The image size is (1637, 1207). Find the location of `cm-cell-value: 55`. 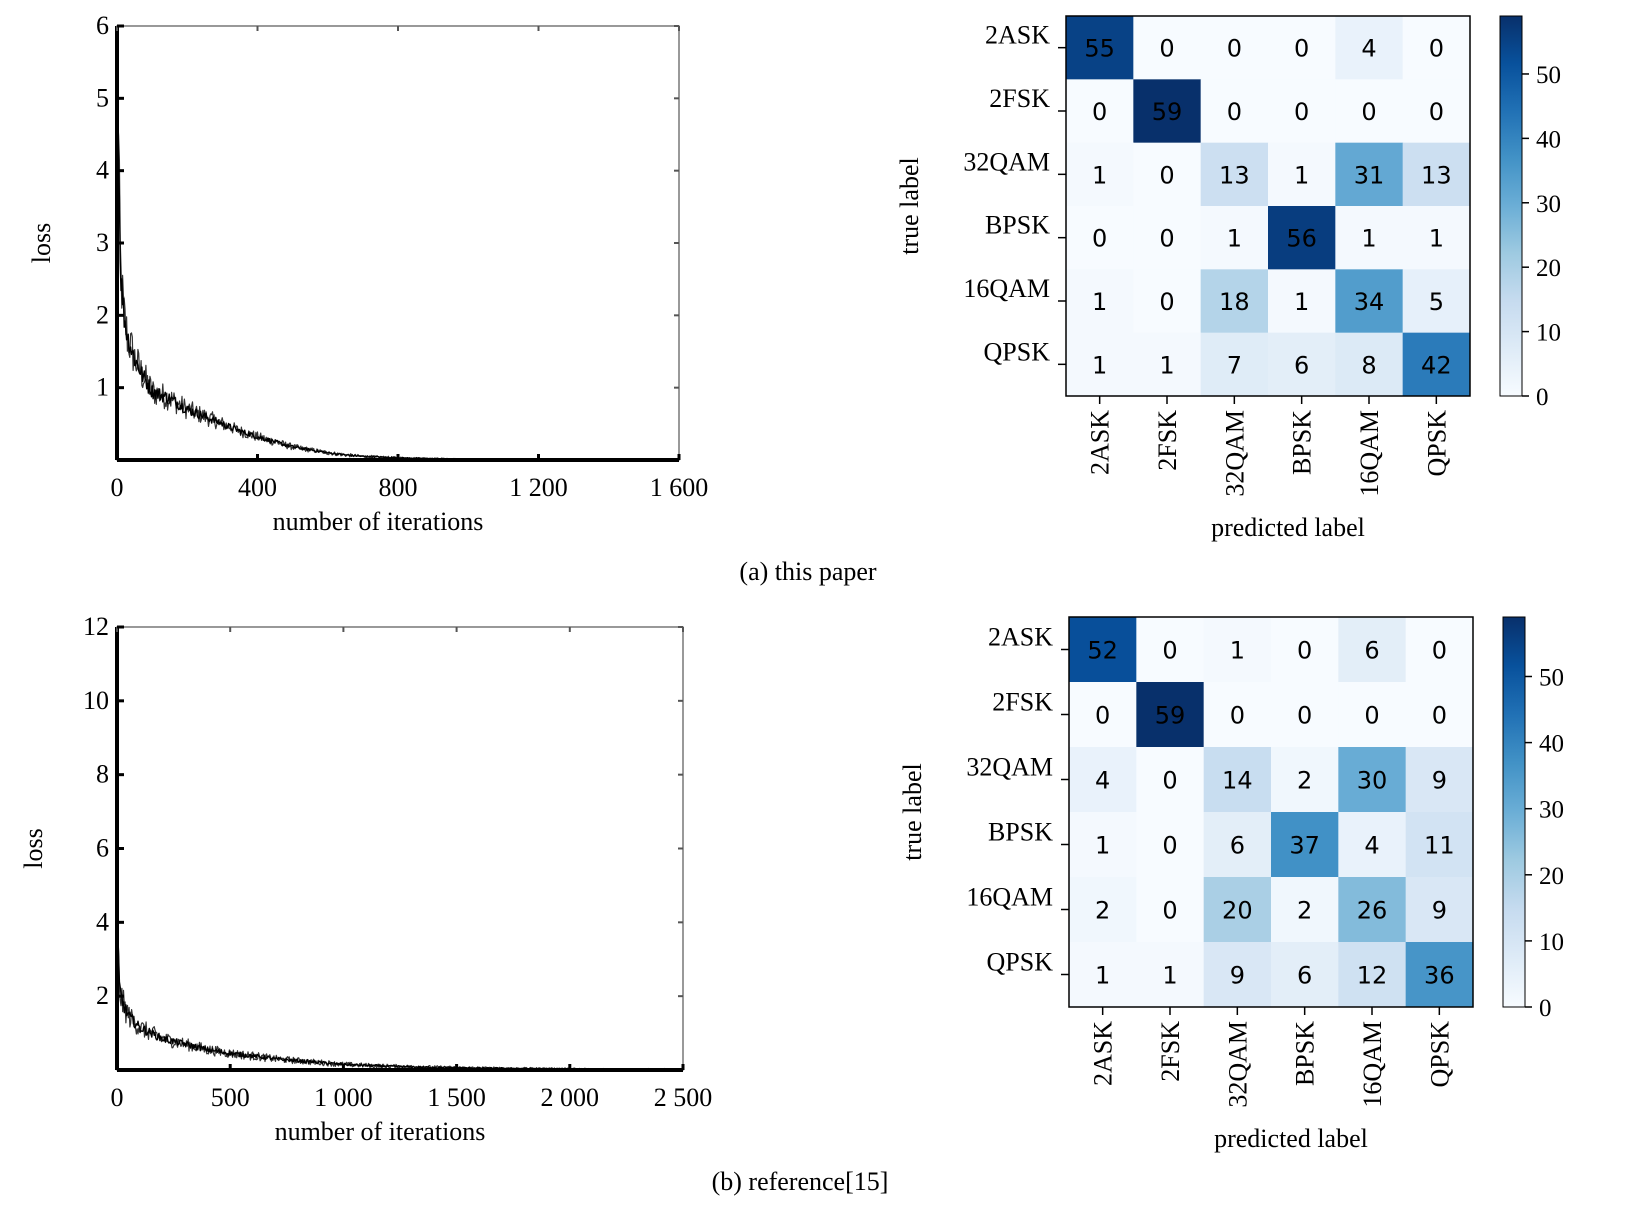

cm-cell-value: 55 is located at coordinates (1099, 49).